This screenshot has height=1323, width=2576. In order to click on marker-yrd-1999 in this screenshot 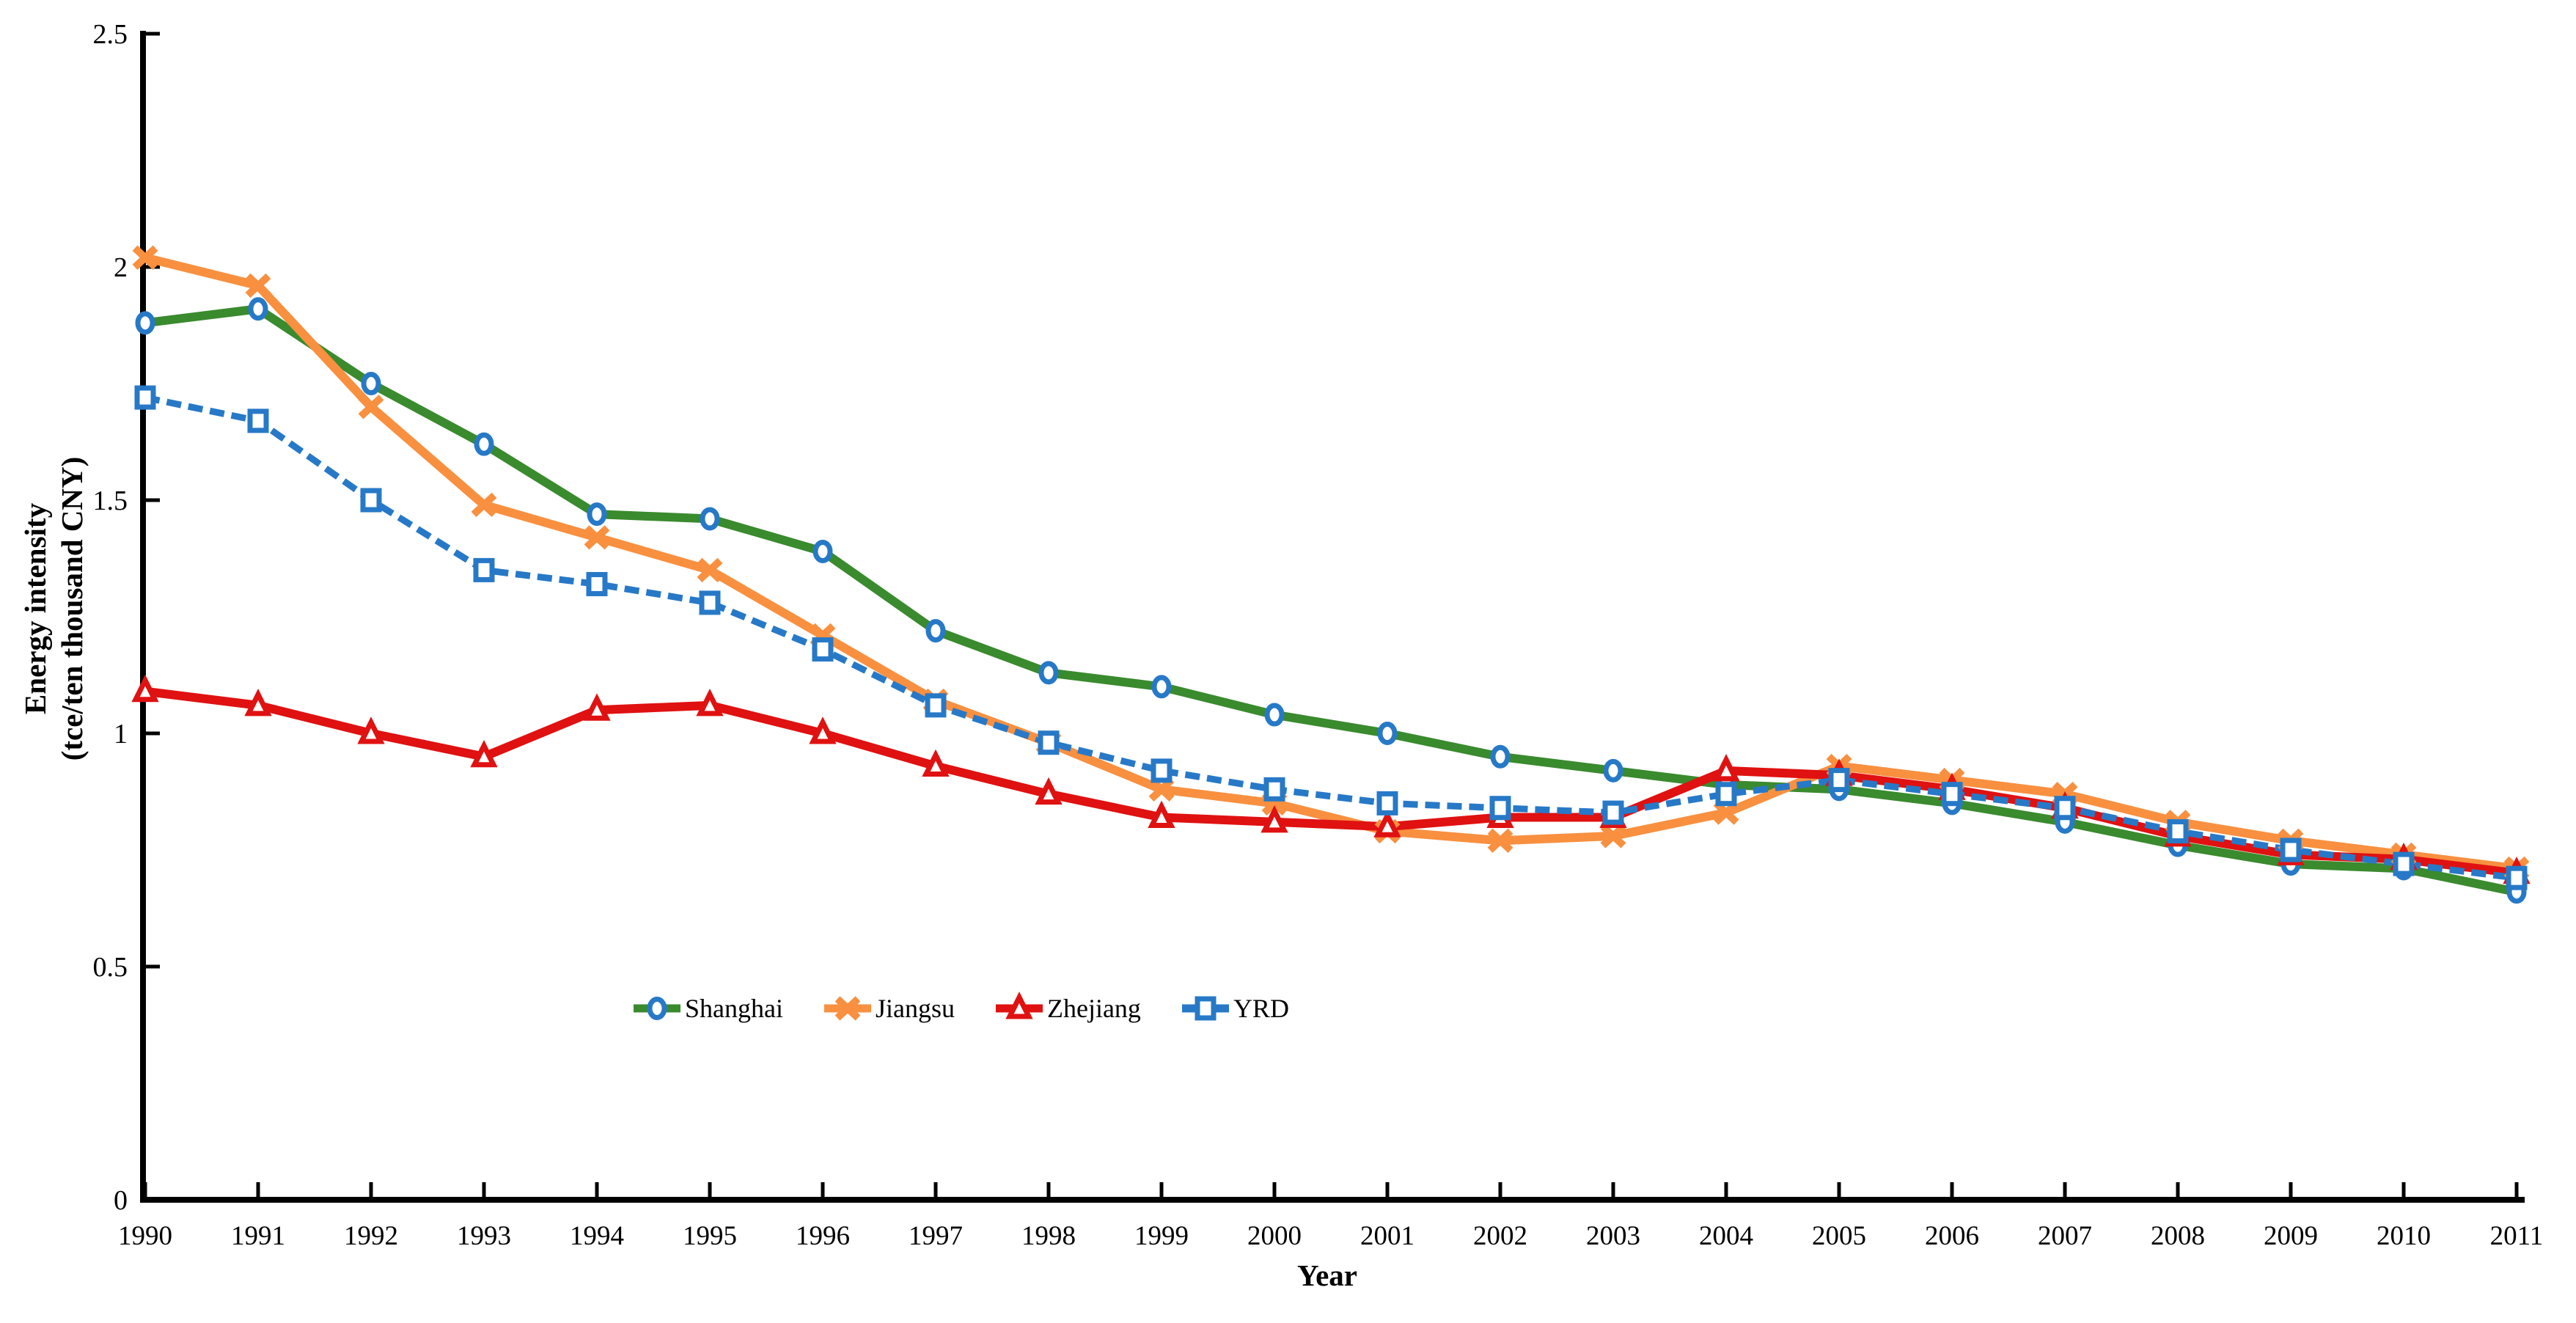, I will do `click(1162, 770)`.